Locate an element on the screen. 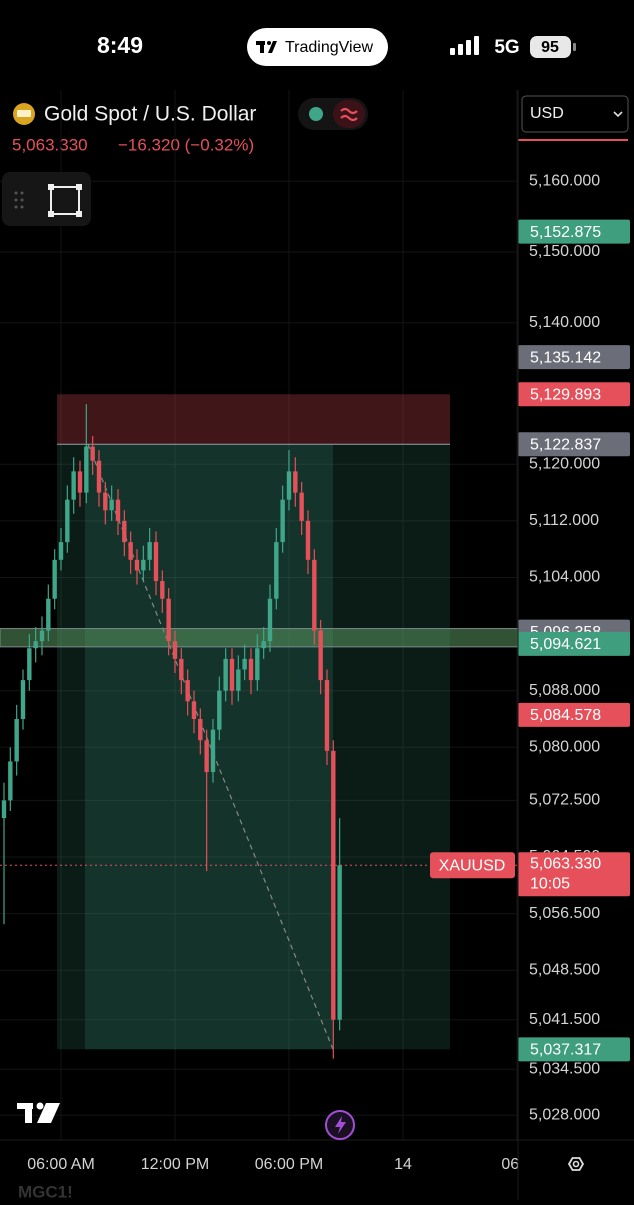 The width and height of the screenshot is (634, 1205). y-tick-label: 5,041.500 is located at coordinates (564, 1019).